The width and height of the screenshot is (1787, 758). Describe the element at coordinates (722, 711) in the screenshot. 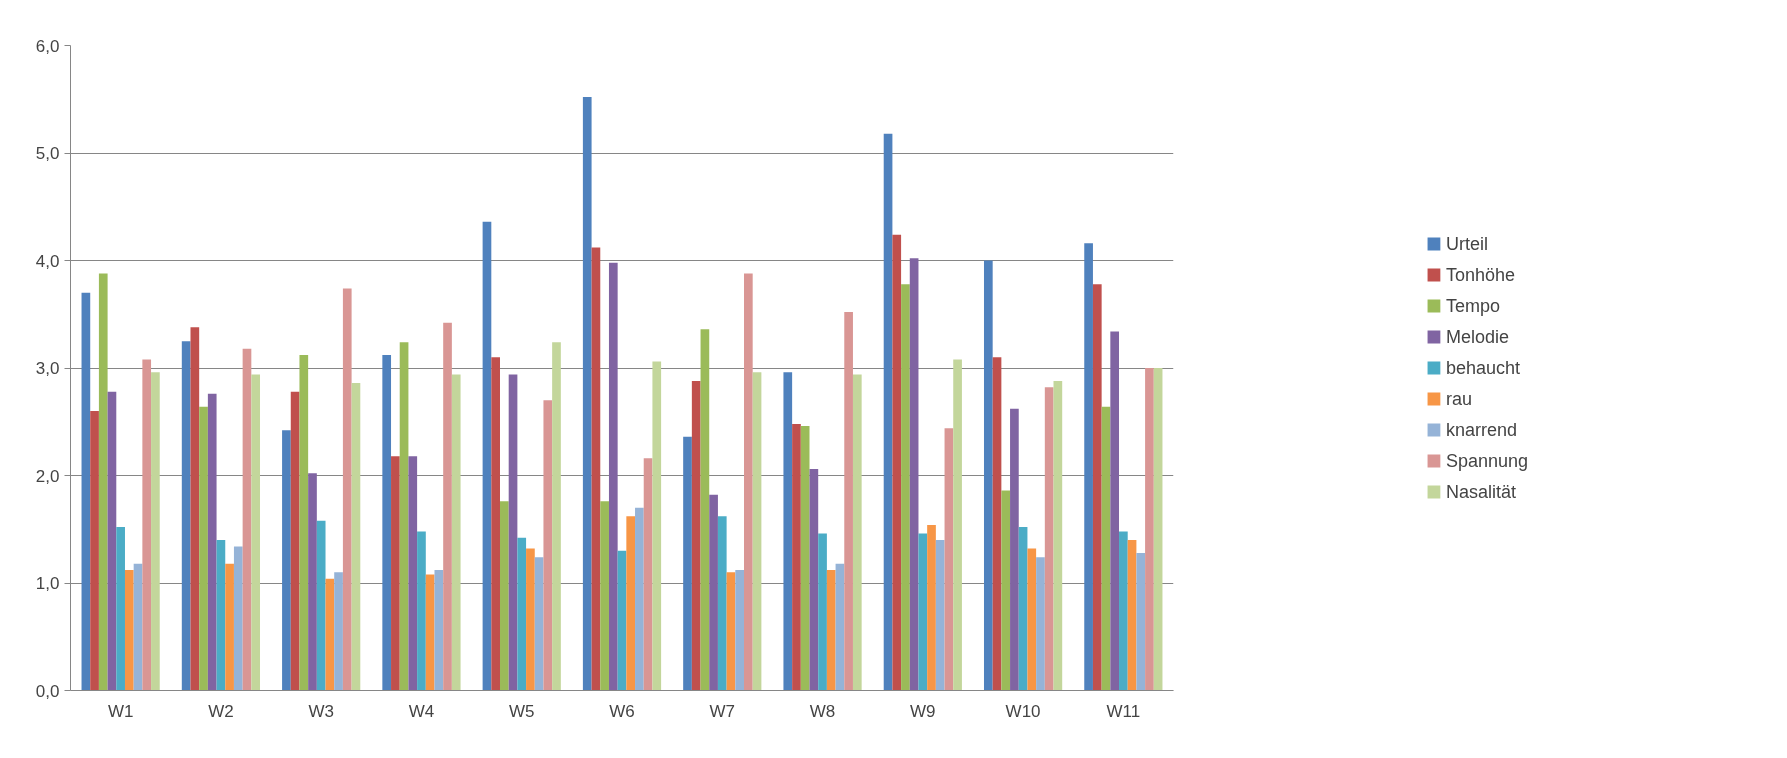

I see `x-tick-label: W7` at that location.